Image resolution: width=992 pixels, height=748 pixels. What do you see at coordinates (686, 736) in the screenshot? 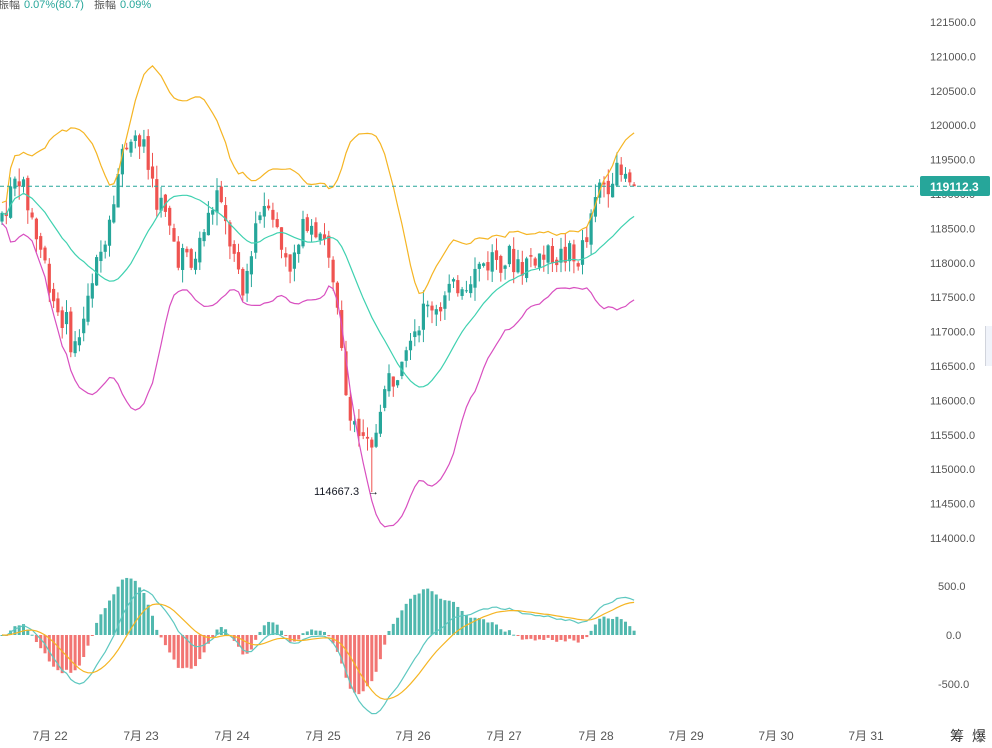
I see `date-tick-label: 7月 29` at bounding box center [686, 736].